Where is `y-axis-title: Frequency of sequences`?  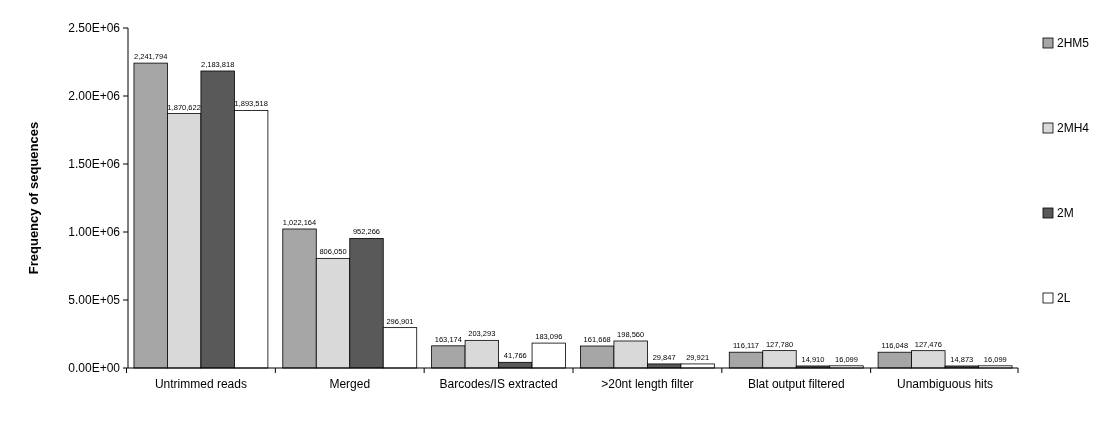 y-axis-title: Frequency of sequences is located at coordinates (33, 198).